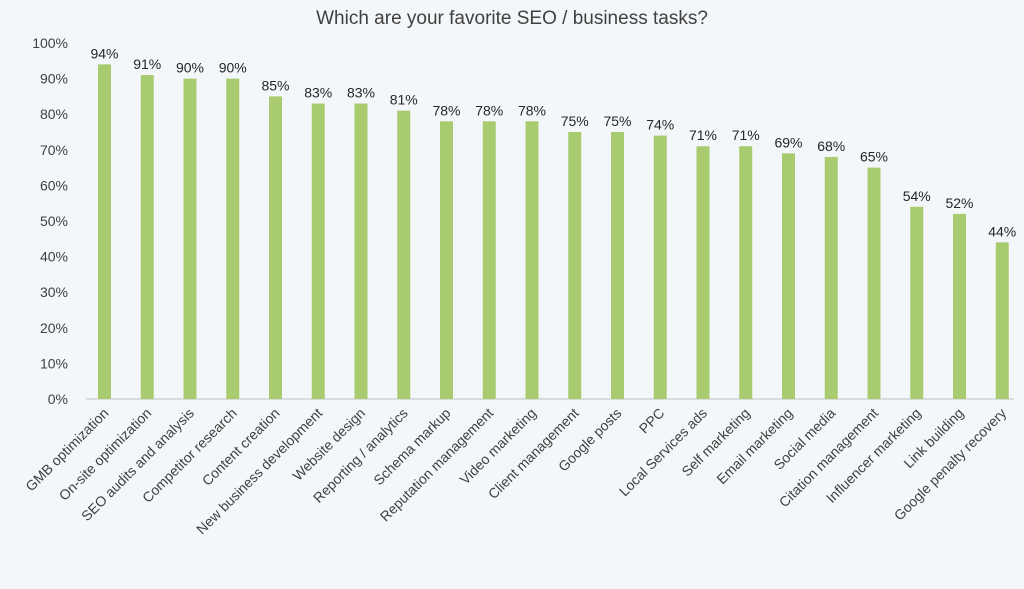 The image size is (1024, 589). What do you see at coordinates (54, 114) in the screenshot?
I see `y-tick-label: 80%` at bounding box center [54, 114].